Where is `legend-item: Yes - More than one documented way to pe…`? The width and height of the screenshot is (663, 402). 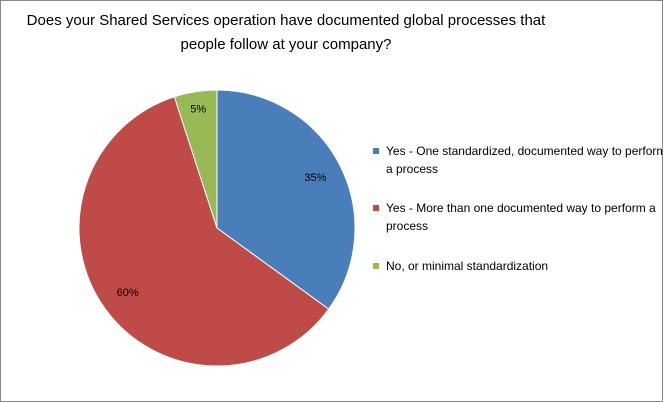
legend-item: Yes - More than one documented way to pe… is located at coordinates (517, 217).